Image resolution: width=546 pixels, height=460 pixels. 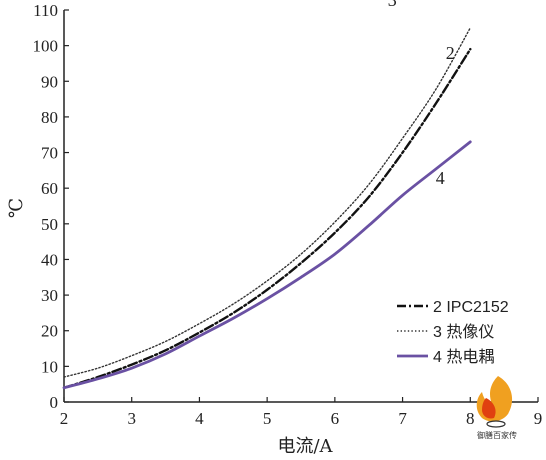 What do you see at coordinates (440, 178) in the screenshot?
I see `curve-label-4: 4` at bounding box center [440, 178].